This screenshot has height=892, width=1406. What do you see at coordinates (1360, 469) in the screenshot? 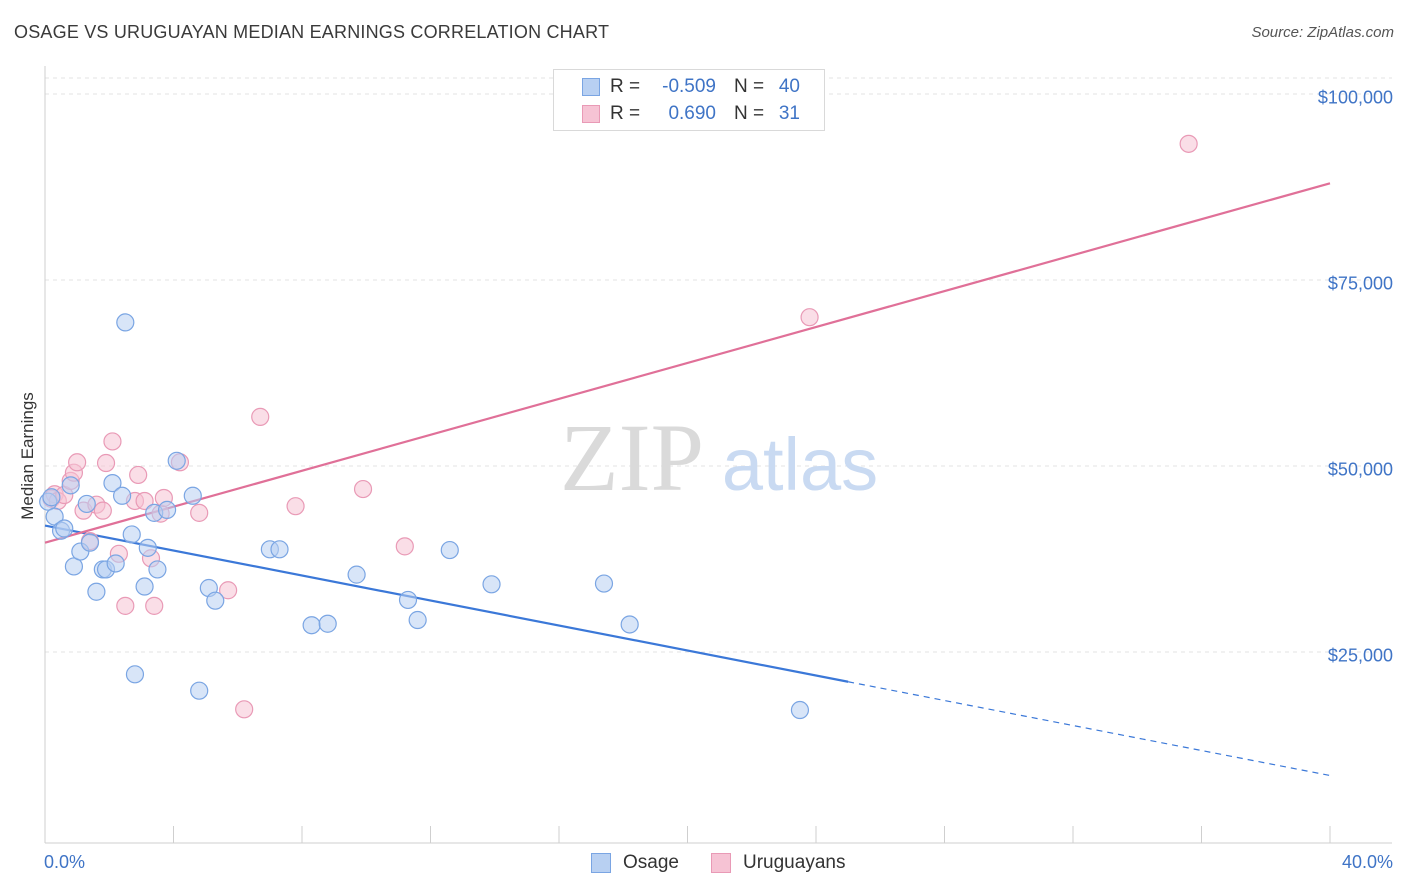
I see `y-tick-label: $50,000` at bounding box center [1360, 469].